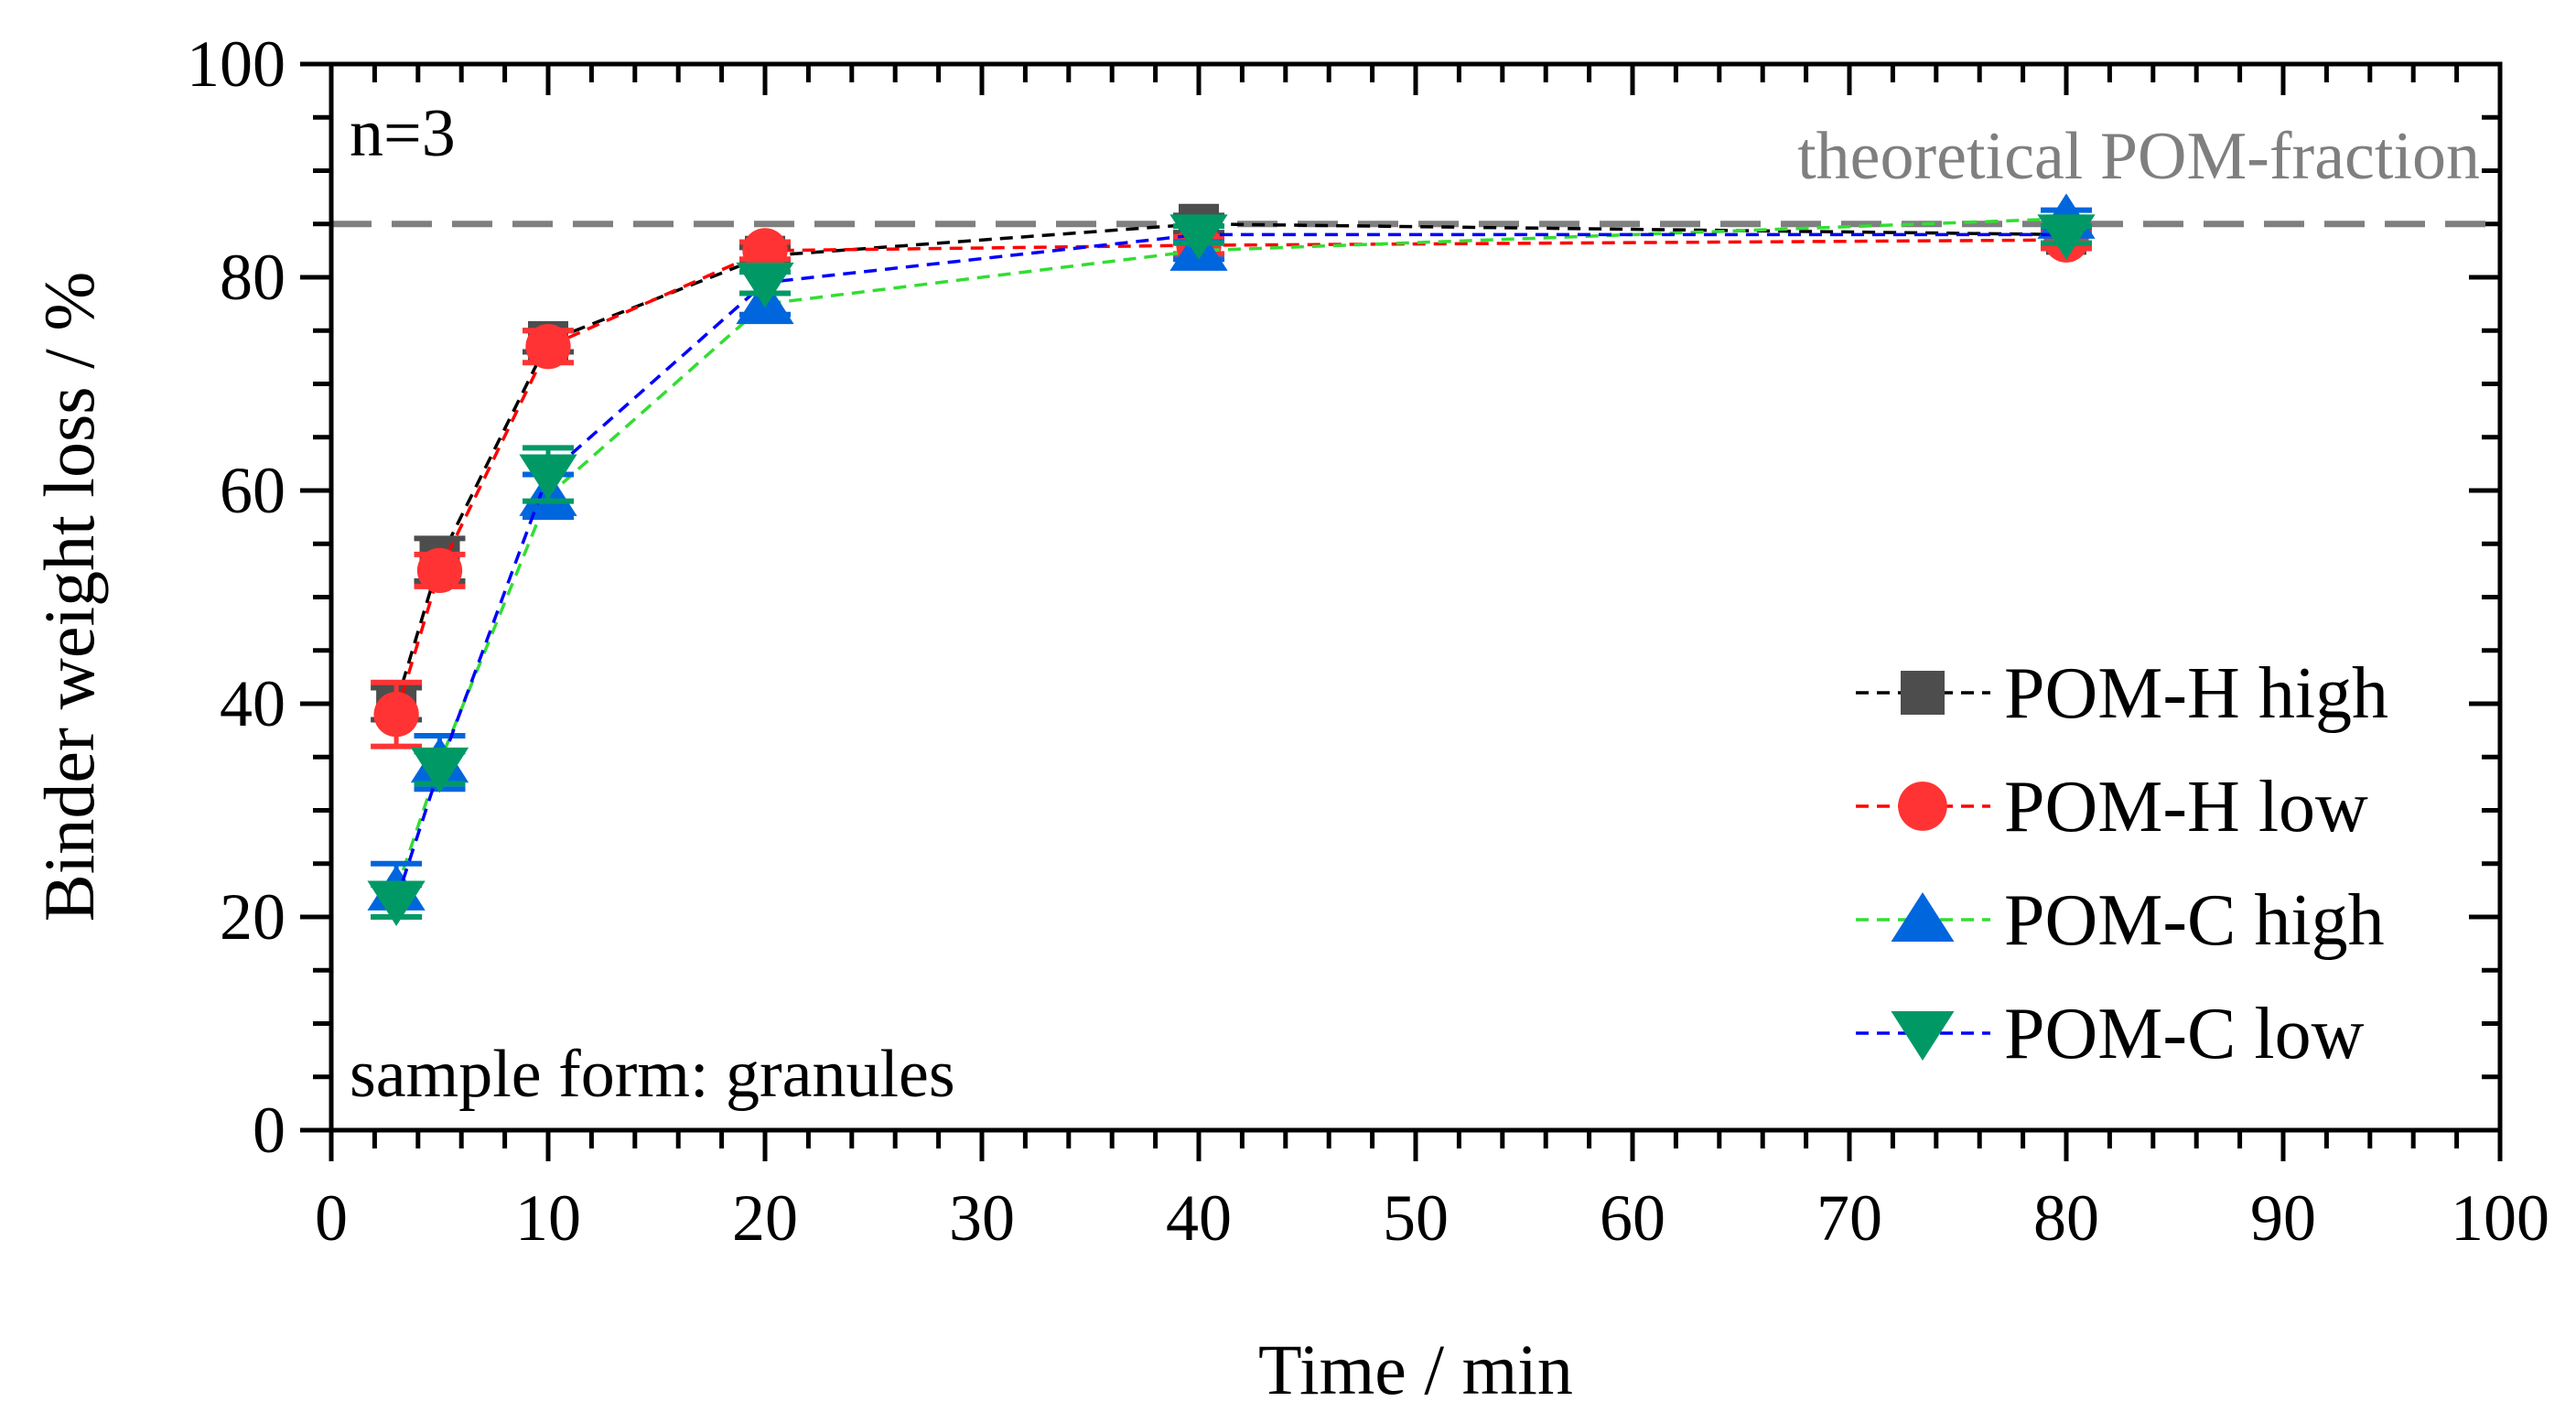 This screenshot has width=2576, height=1423. What do you see at coordinates (2184, 1034) in the screenshot?
I see `legend-label: POM-C low` at bounding box center [2184, 1034].